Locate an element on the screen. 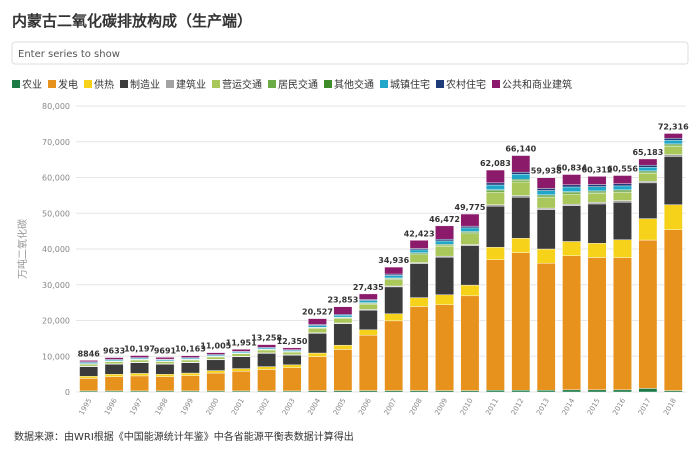 The image size is (700, 458). total-label: 42,423 is located at coordinates (419, 233).